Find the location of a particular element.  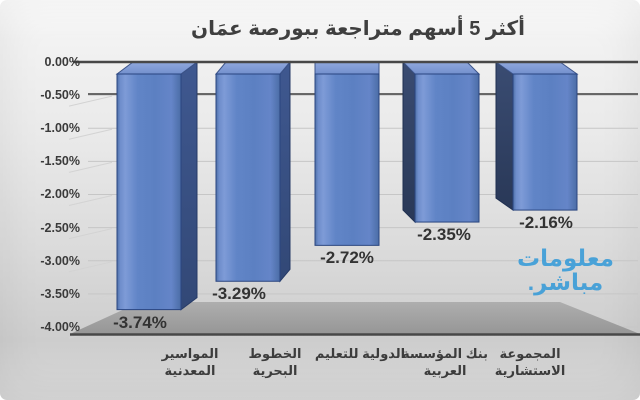

y-axis-tick-label: -4.00% is located at coordinates (60, 326).